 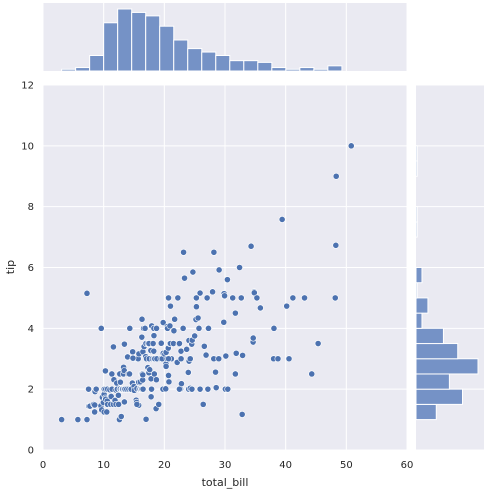 I want to click on x-tick-label: 30, so click(x=225, y=465).